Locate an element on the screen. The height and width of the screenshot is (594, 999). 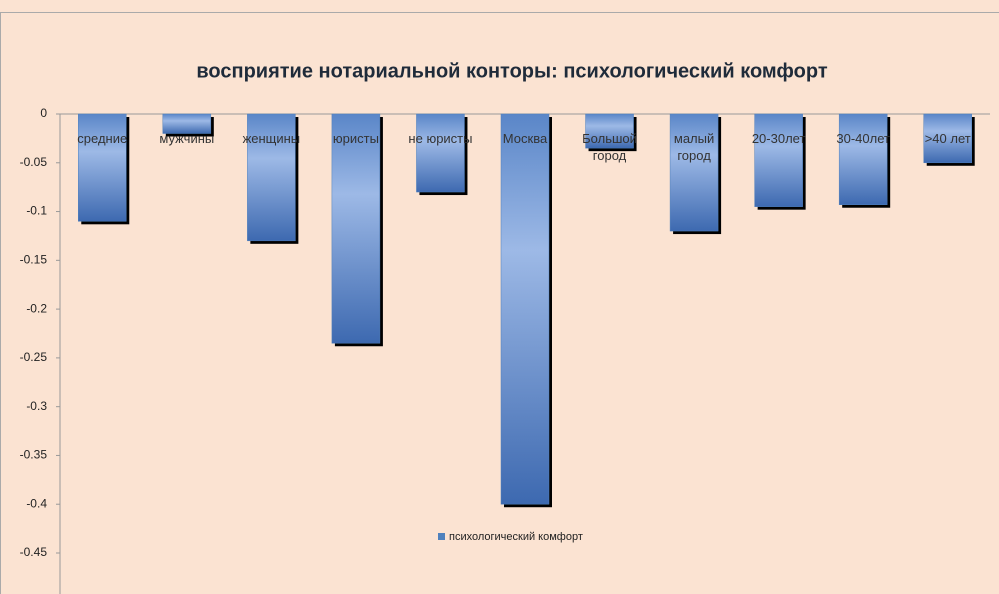
y-tick-label: -0.1 is located at coordinates (36, 211).